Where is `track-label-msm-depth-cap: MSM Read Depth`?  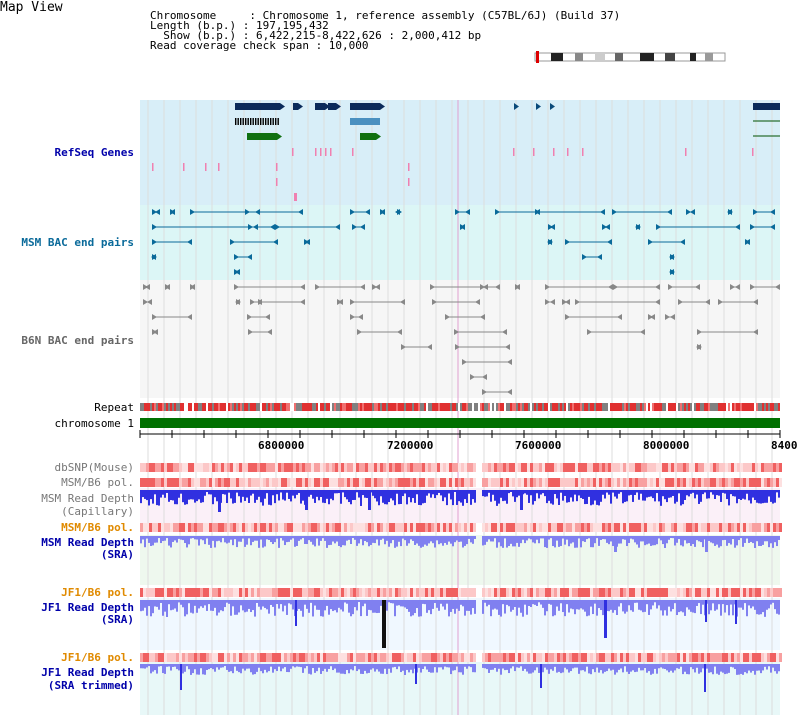 track-label-msm-depth-cap: MSM Read Depth is located at coordinates (87, 498).